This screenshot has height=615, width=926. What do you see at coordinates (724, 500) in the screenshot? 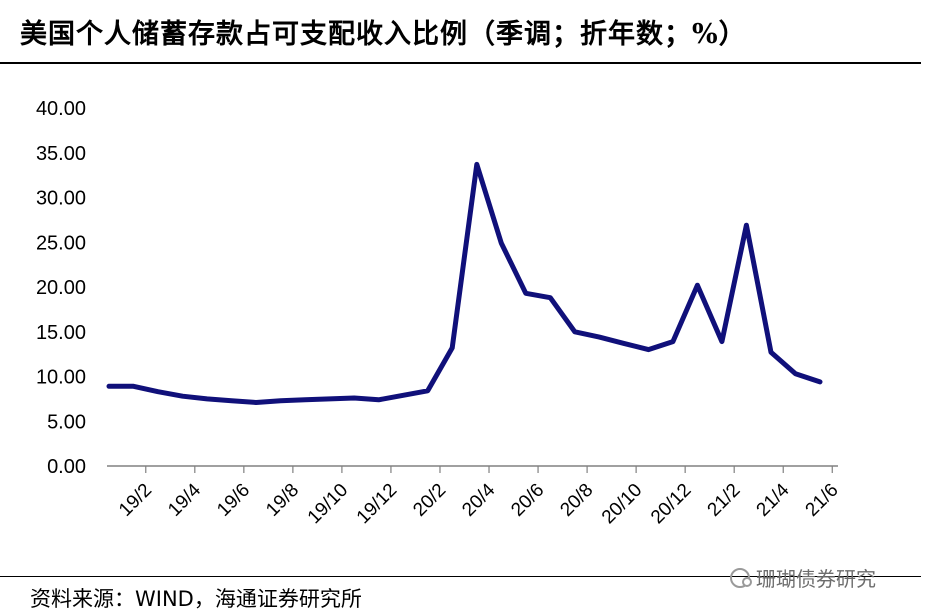
I see `x-tick-label: 21/2` at bounding box center [724, 500].